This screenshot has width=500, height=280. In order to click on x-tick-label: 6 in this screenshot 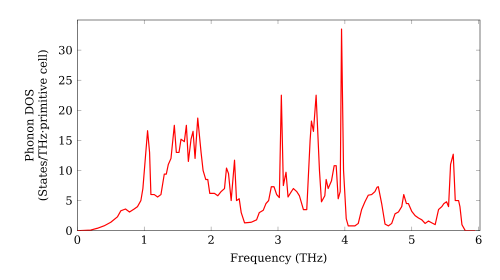, I will do `click(479, 239)`.